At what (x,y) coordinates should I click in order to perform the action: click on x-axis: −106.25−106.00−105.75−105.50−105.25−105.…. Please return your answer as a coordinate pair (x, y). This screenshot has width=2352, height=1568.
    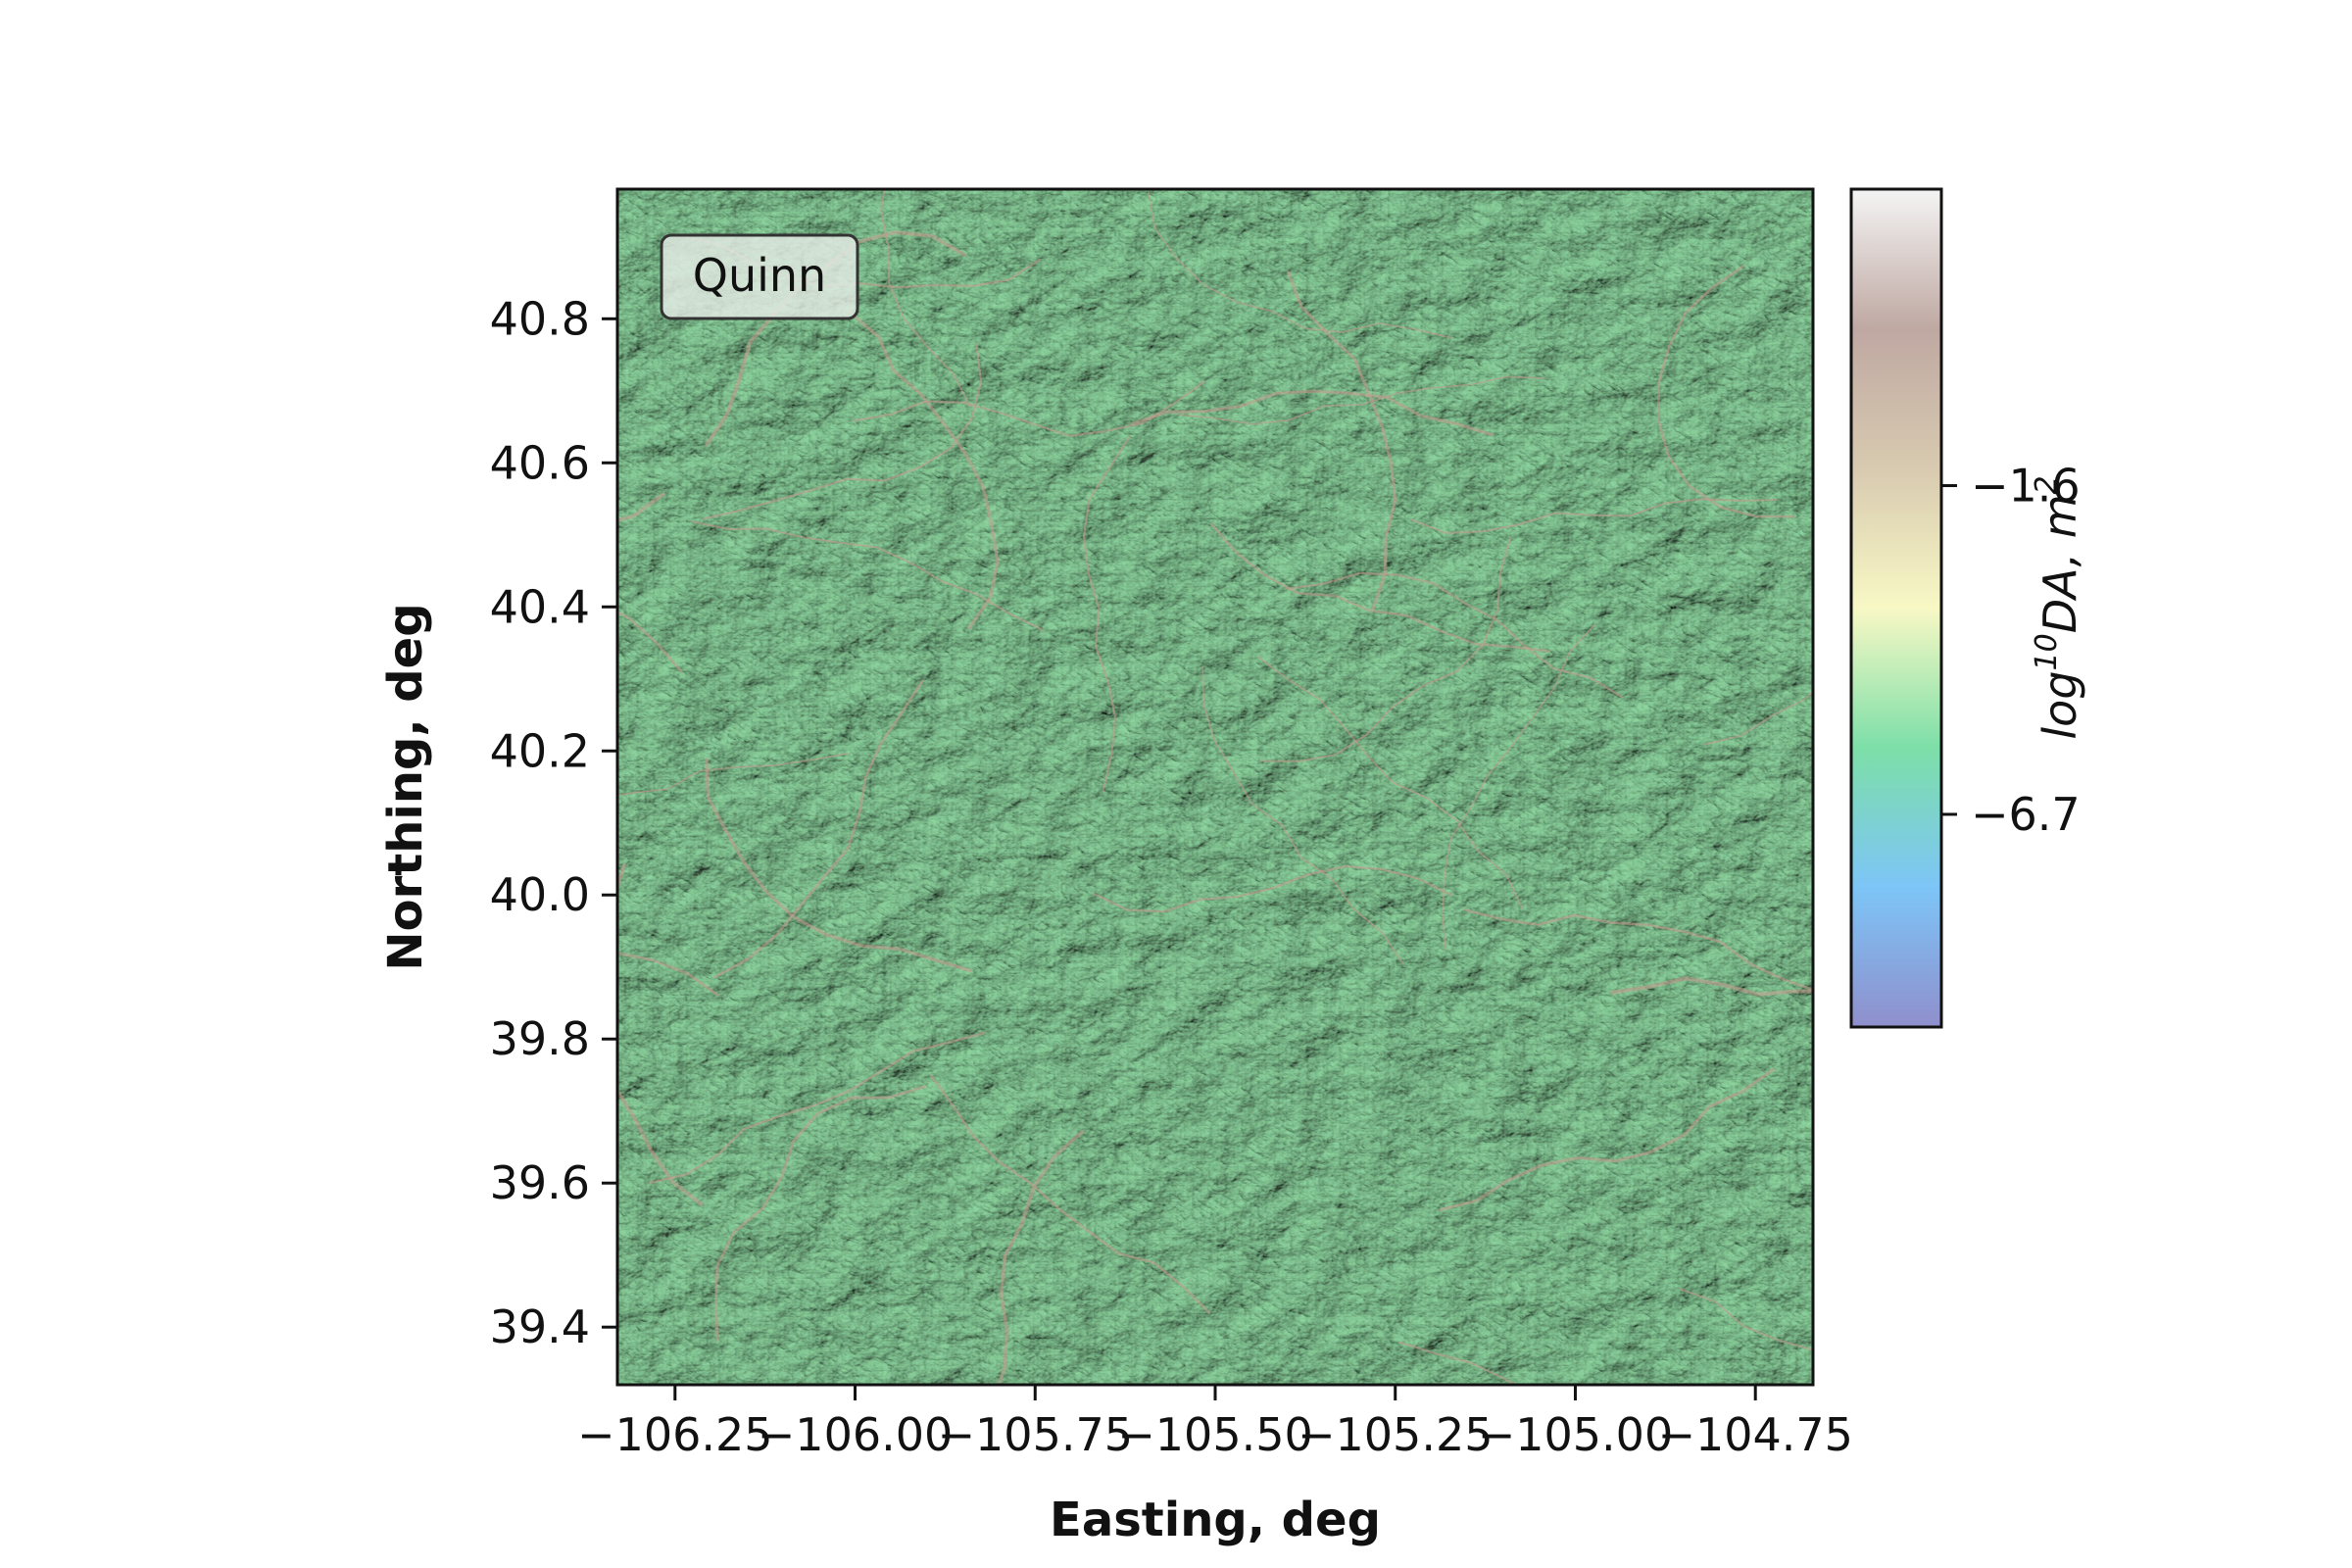
    Looking at the image, I should click on (1215, 1423).